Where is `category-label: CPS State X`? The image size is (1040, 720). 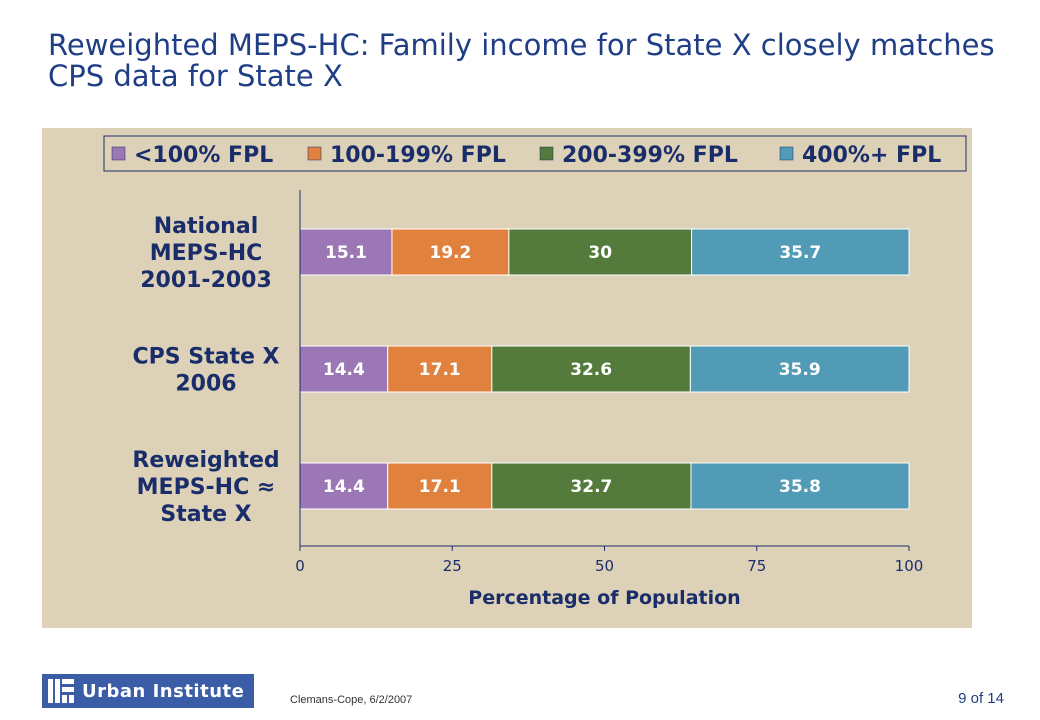 category-label: CPS State X is located at coordinates (205, 357).